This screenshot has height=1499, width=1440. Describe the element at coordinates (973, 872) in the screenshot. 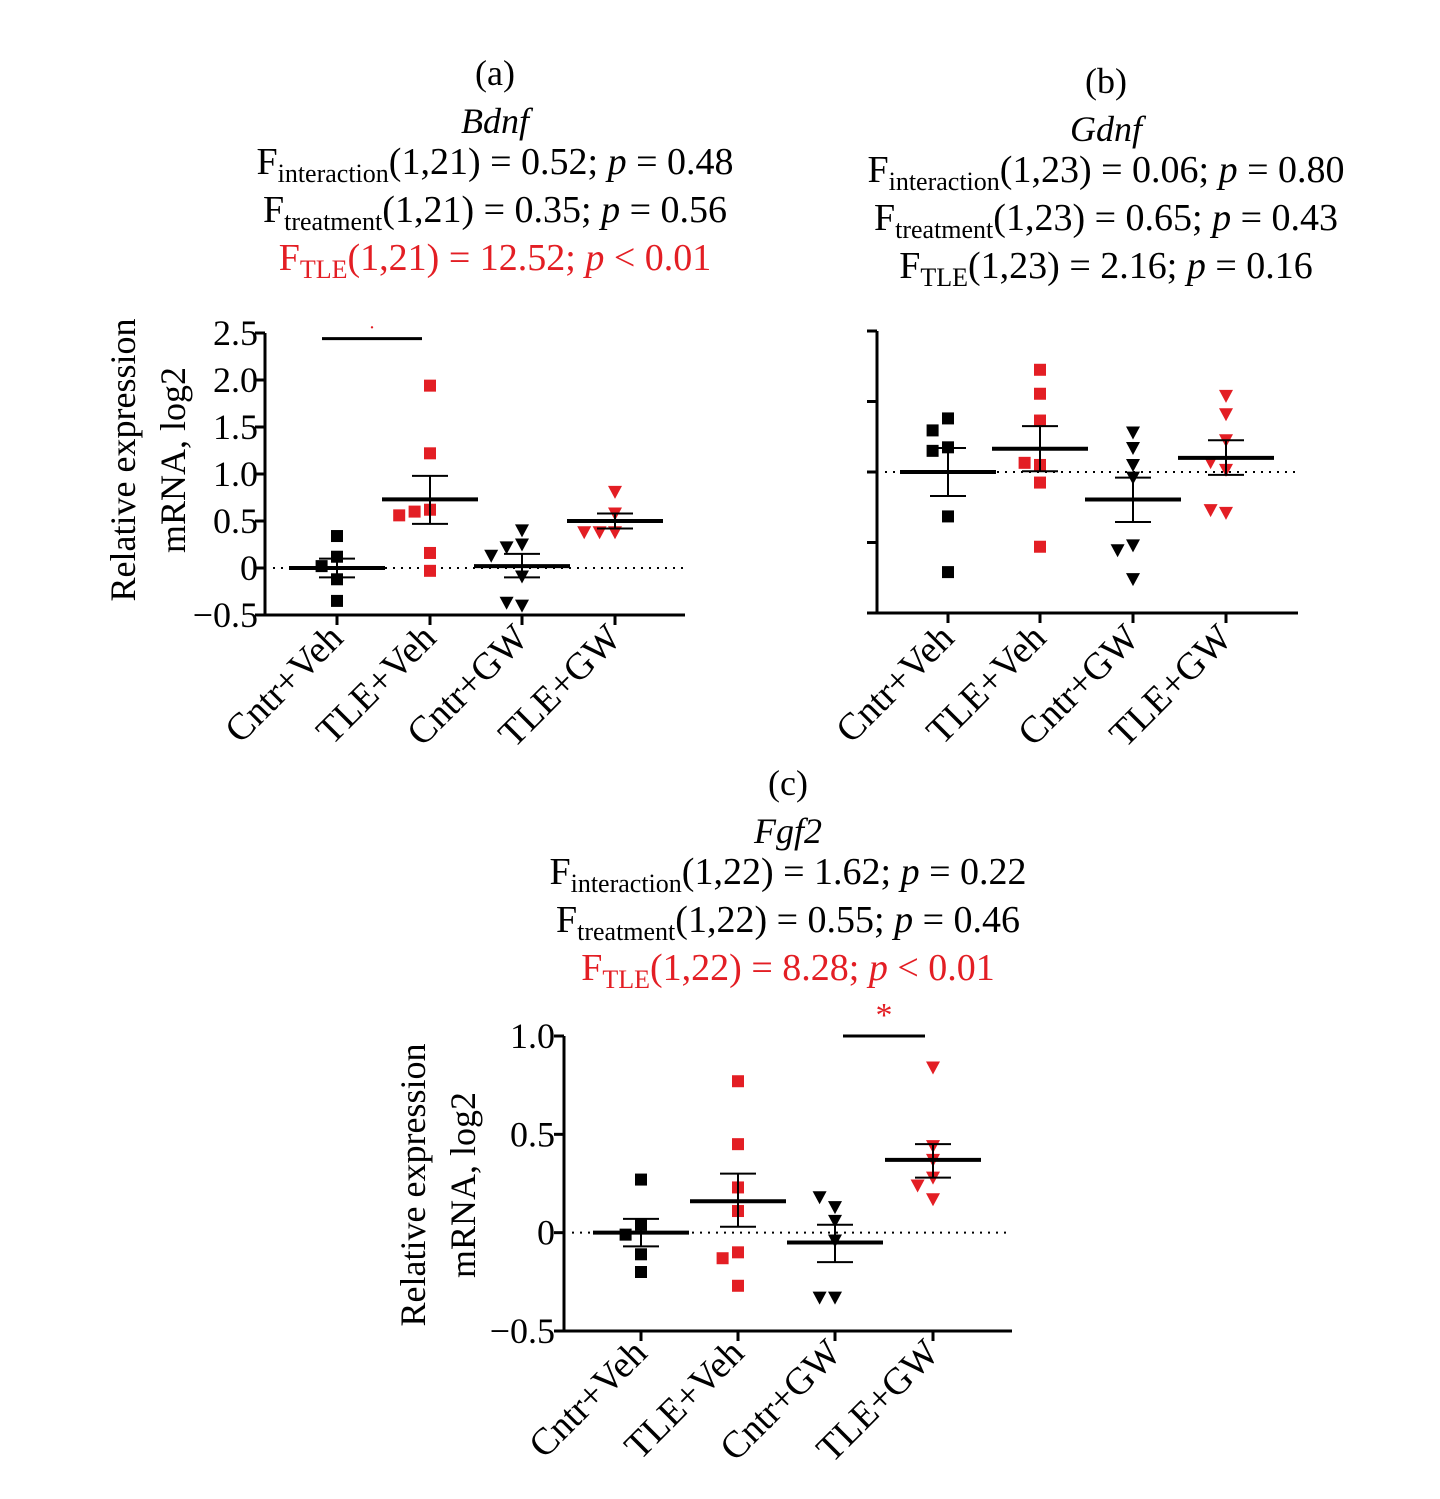

I see `stat-p-value: = 0.22` at that location.